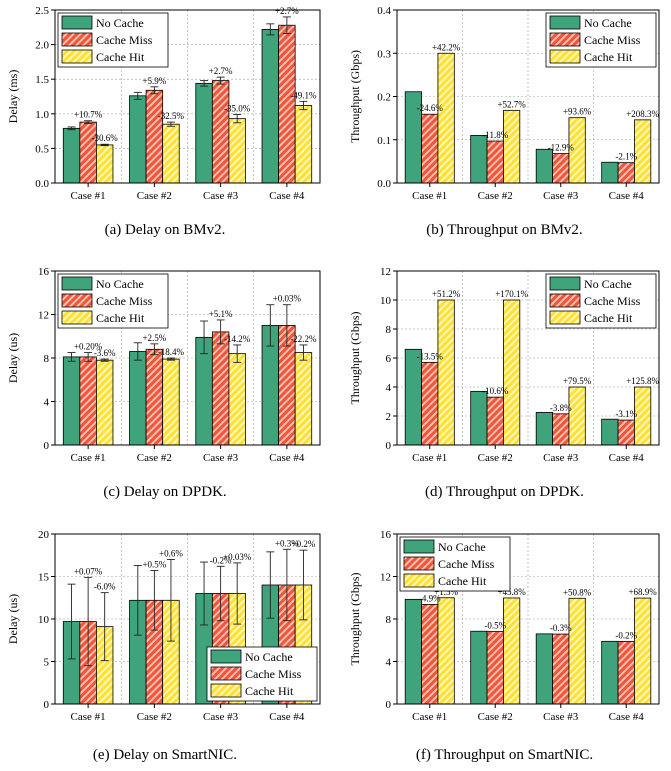 This screenshot has height=771, width=671. Describe the element at coordinates (446, 47) in the screenshot. I see `annotation-label: +42.2%` at that location.